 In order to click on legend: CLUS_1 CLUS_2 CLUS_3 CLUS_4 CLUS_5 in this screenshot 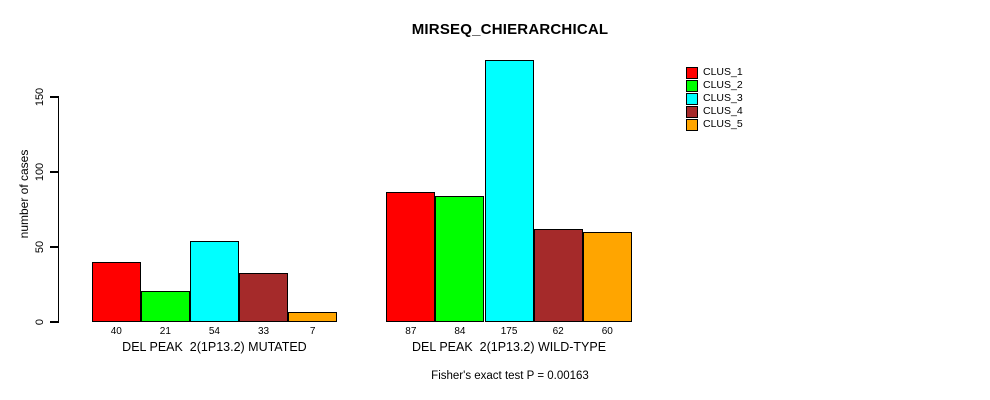, I will do `click(714, 98)`.